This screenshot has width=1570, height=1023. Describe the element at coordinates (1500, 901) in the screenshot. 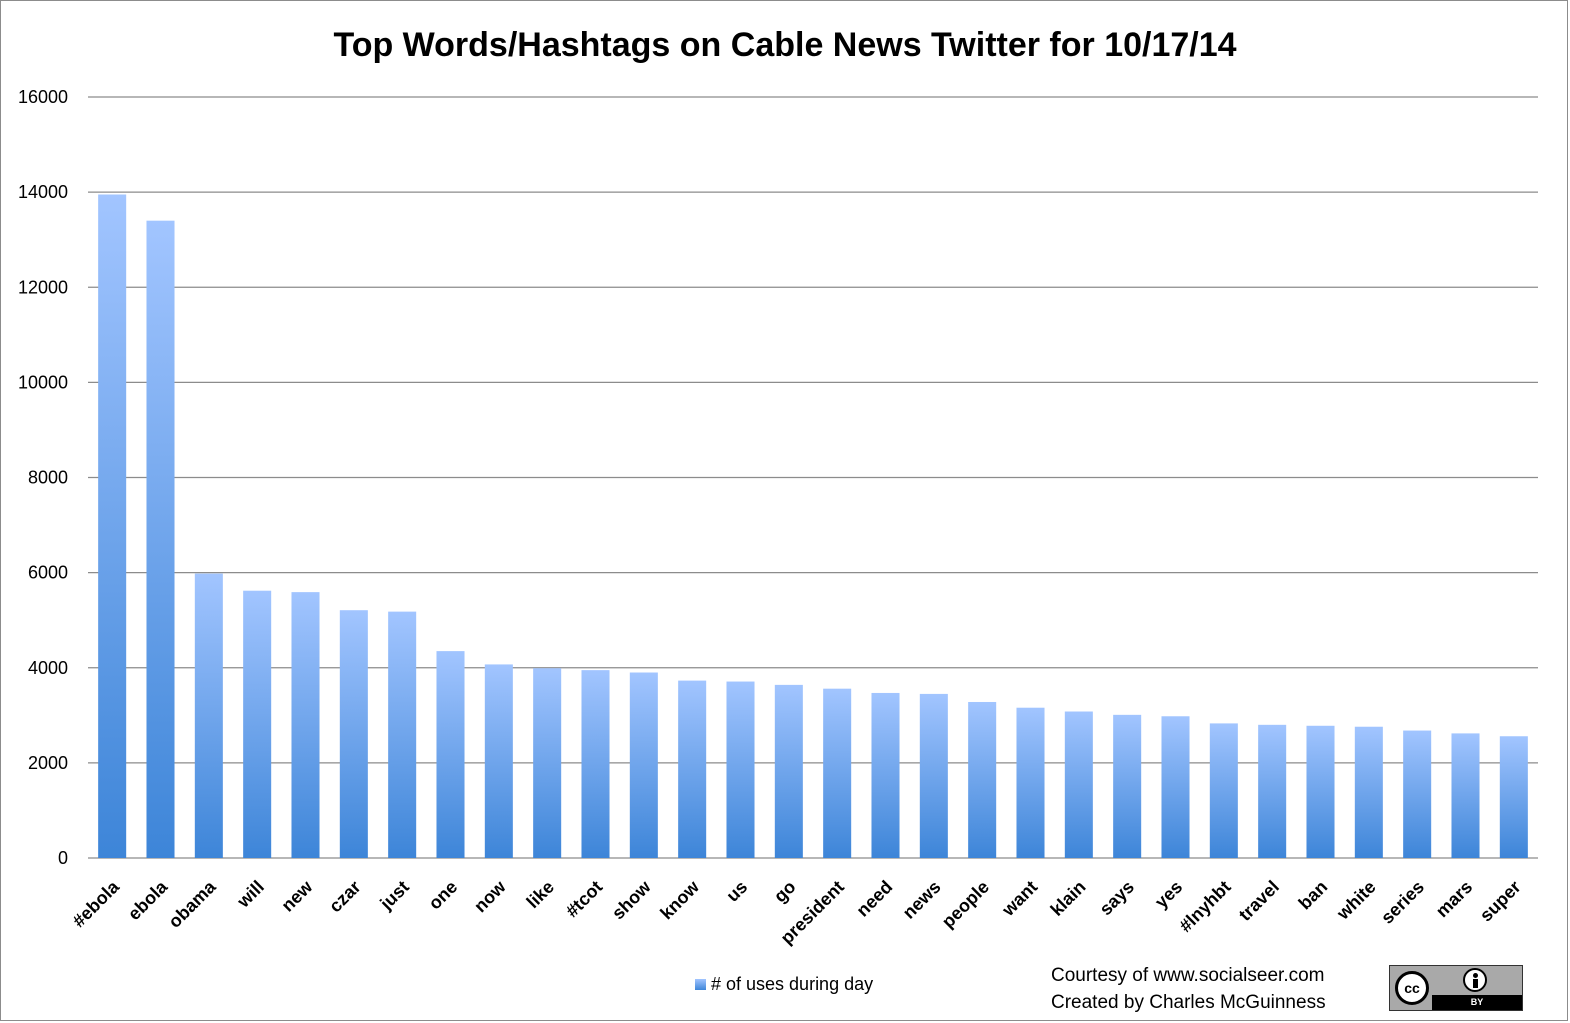

I see `x-tick-label: super` at that location.